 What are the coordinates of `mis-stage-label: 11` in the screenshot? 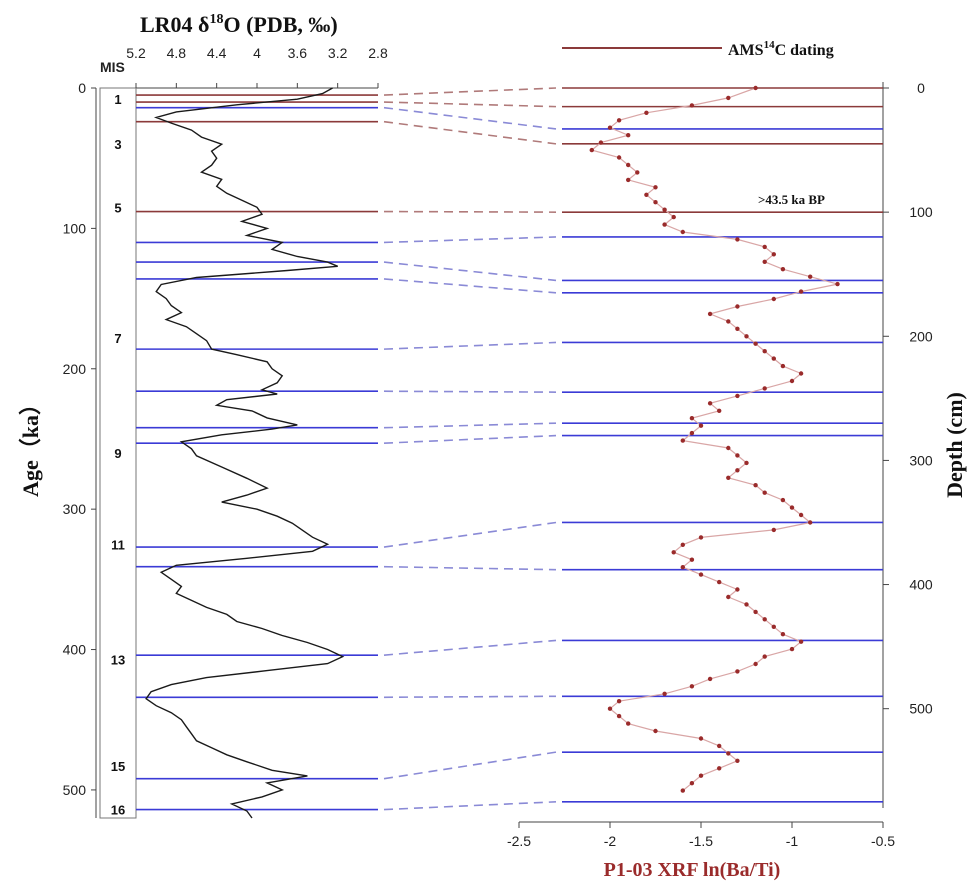 It's located at (118, 544).